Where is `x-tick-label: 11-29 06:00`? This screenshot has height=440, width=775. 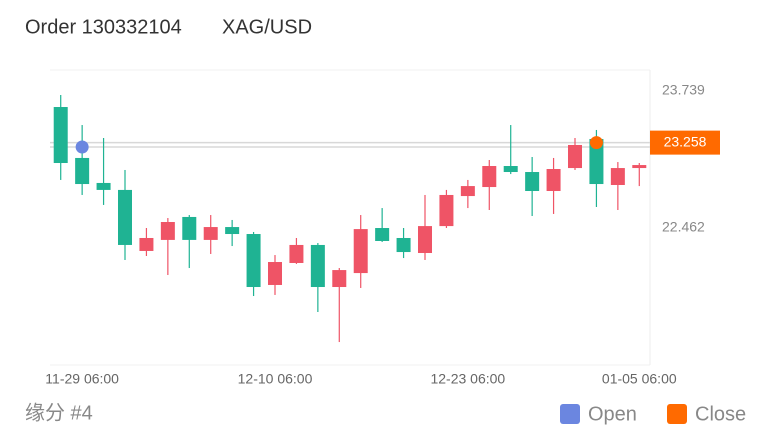
x-tick-label: 11-29 06:00 is located at coordinates (82, 379).